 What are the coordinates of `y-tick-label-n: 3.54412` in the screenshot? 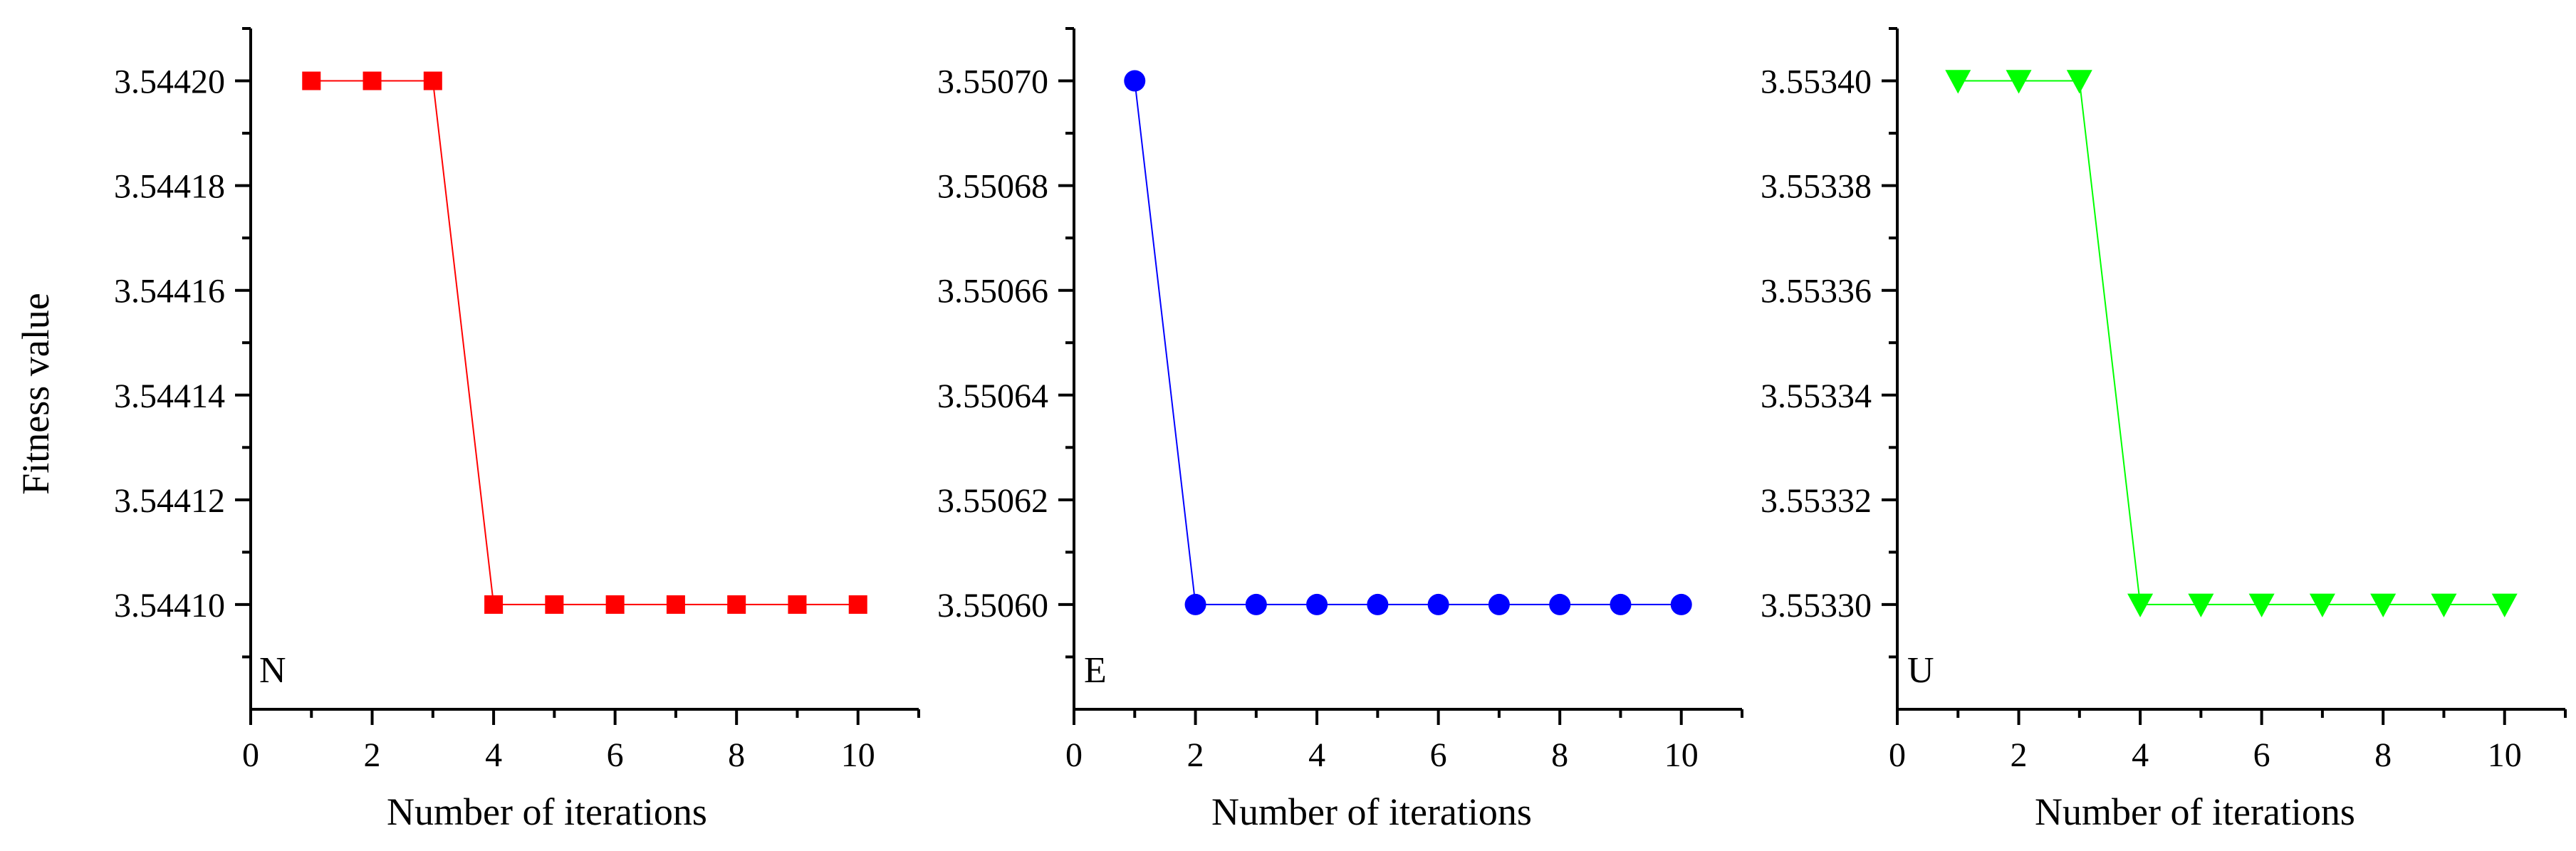 It's located at (169, 501).